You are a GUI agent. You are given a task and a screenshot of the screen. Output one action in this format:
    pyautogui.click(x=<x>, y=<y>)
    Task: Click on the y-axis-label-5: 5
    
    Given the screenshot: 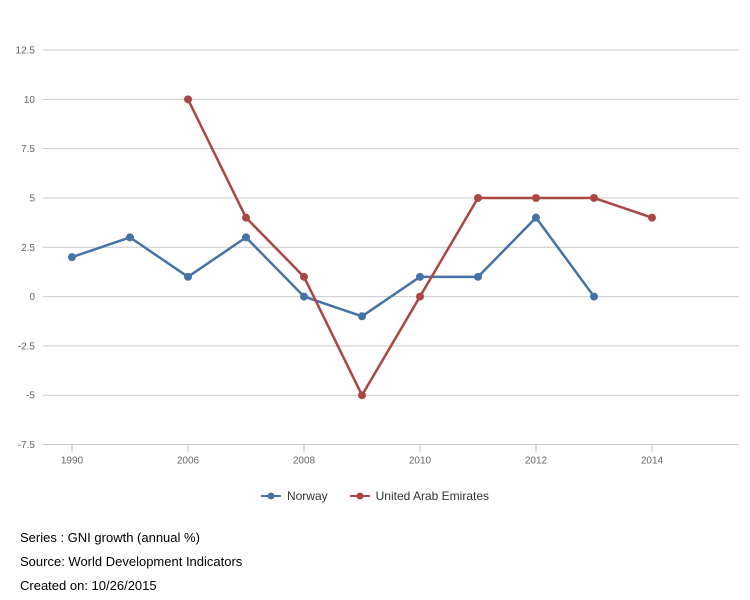 What is the action you would take?
    pyautogui.click(x=32, y=198)
    